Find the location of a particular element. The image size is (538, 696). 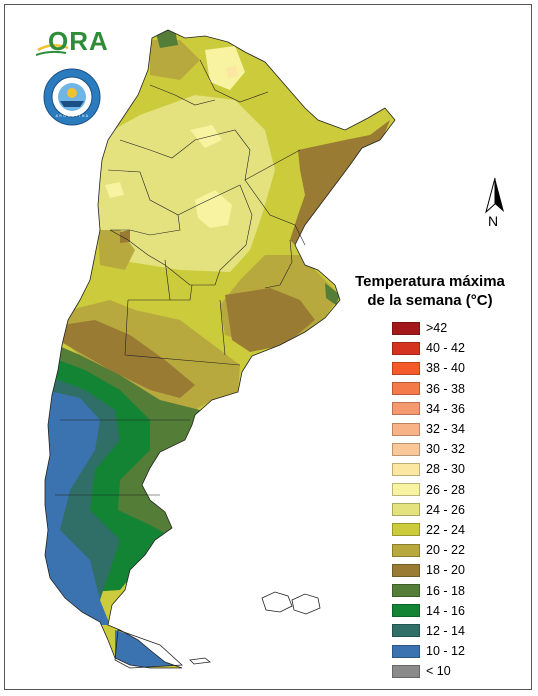

legend-item: 30 - 32 is located at coordinates (428, 449).